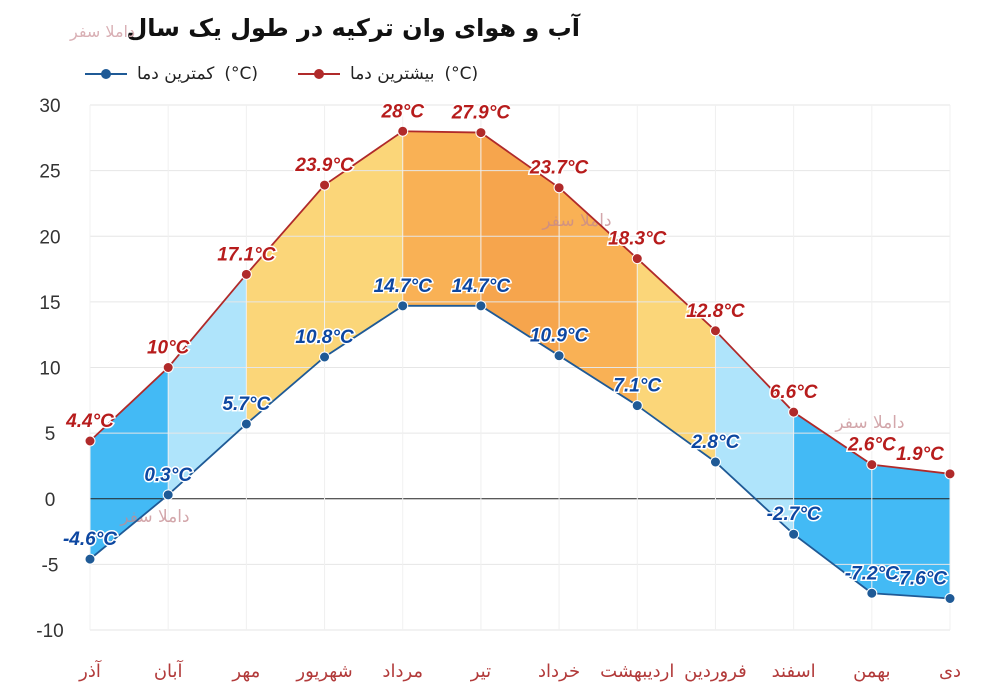 This screenshot has width=1000, height=700. I want to click on max-temperature-label: 23.7°C, so click(559, 168).